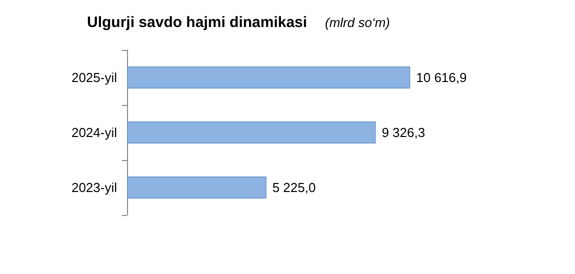 The width and height of the screenshot is (575, 274). I want to click on y-tick-label: 2025-yil, so click(94, 77).